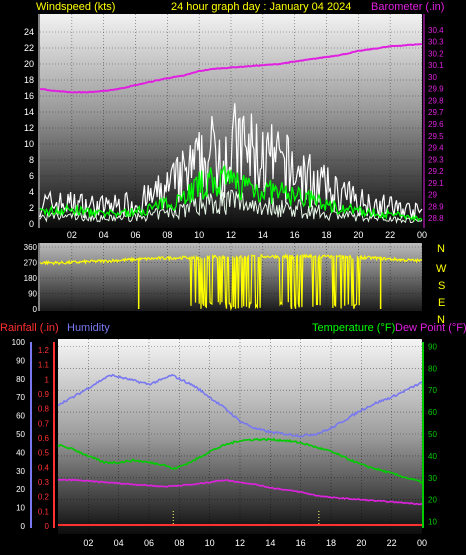 This screenshot has width=466, height=555. I want to click on rainfall-tick-label: 0.4, so click(44, 467).